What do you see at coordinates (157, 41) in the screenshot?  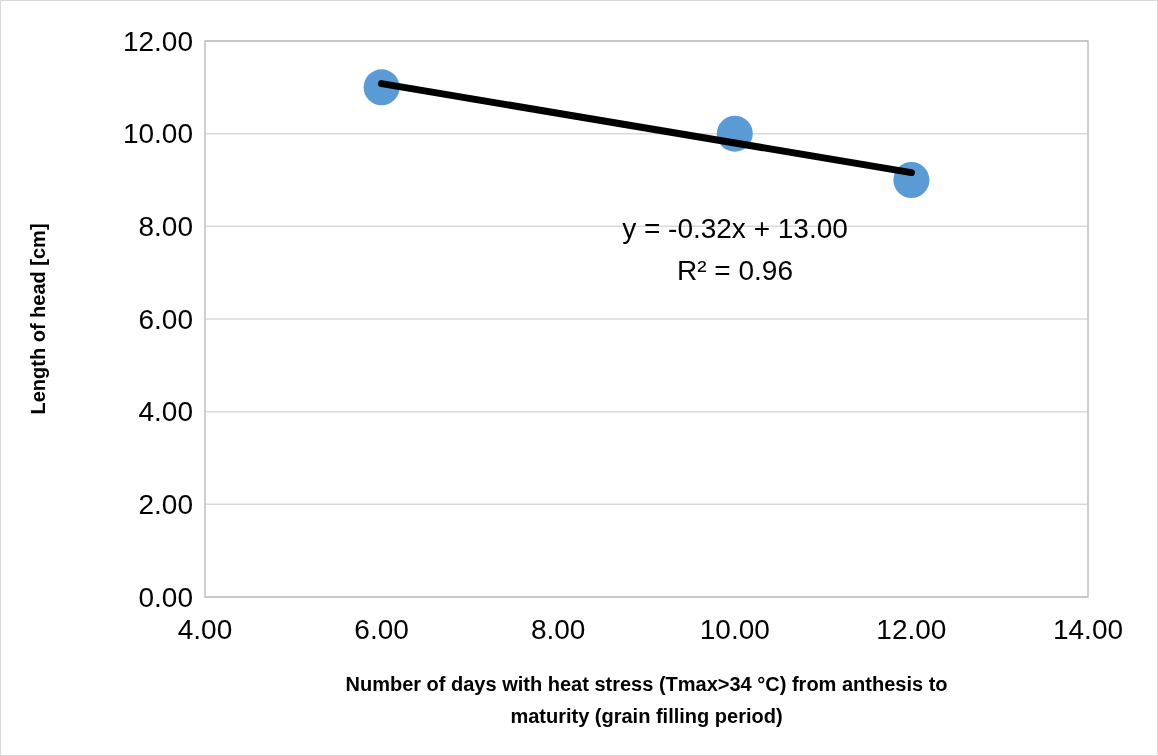 I see `y-tick-label: 12.00` at bounding box center [157, 41].